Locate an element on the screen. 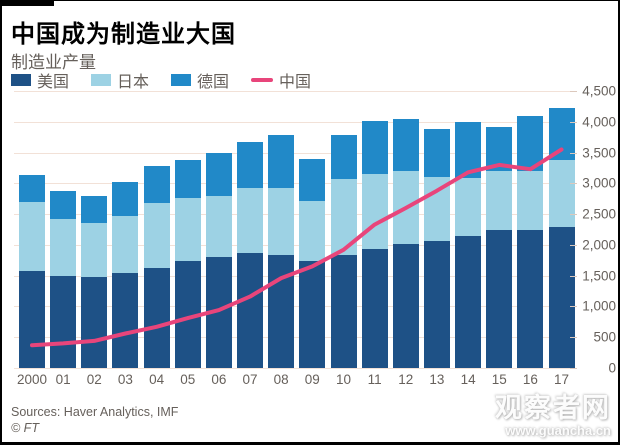 The width and height of the screenshot is (620, 445). title-accent-bar is located at coordinates (28, 3).